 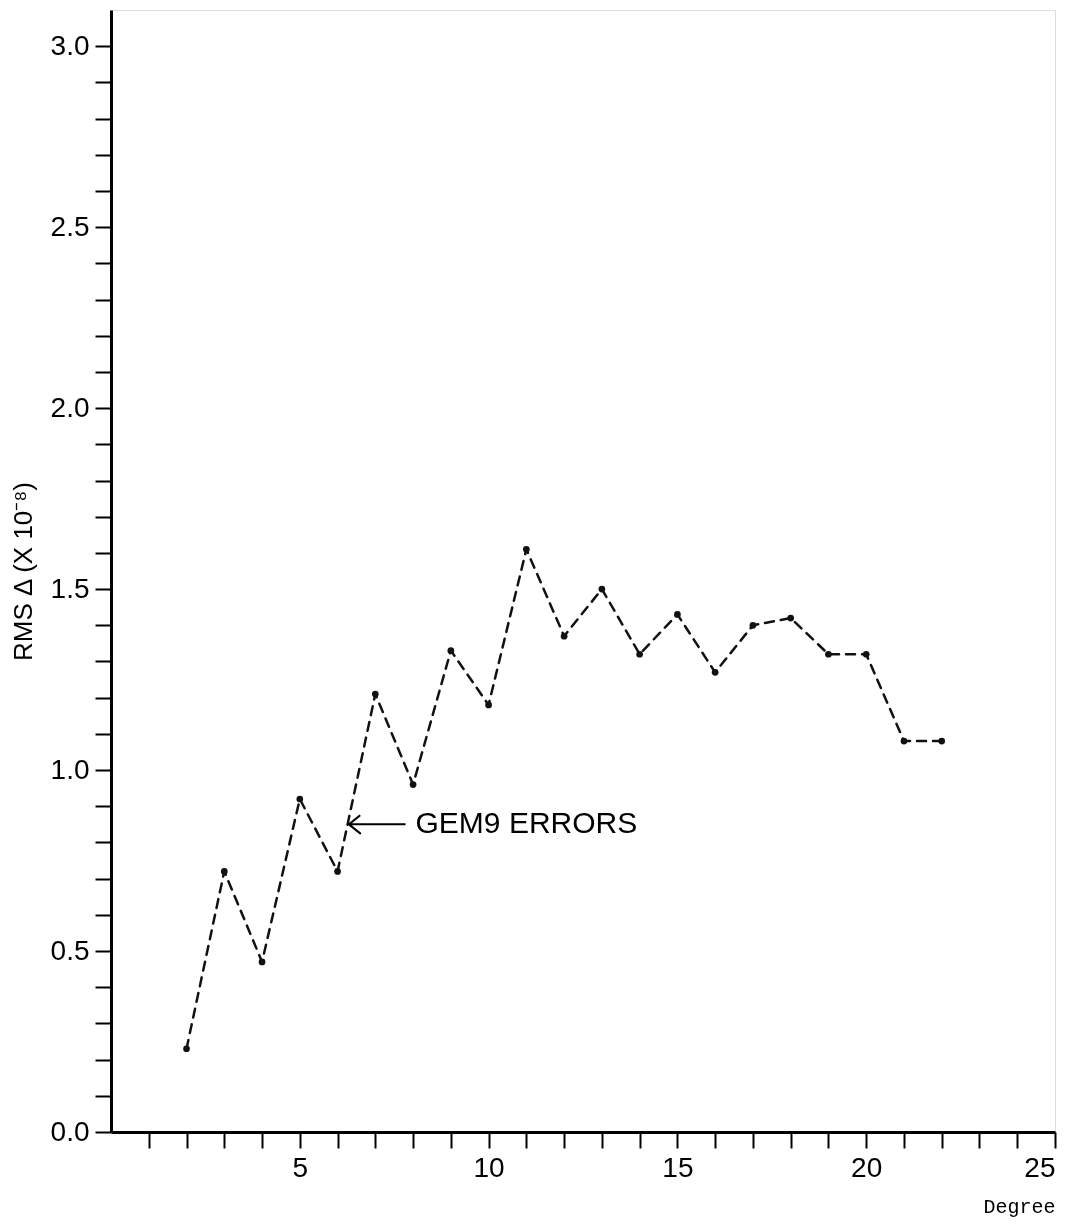 I want to click on y-tick-label: 2.0, so click(x=70, y=407).